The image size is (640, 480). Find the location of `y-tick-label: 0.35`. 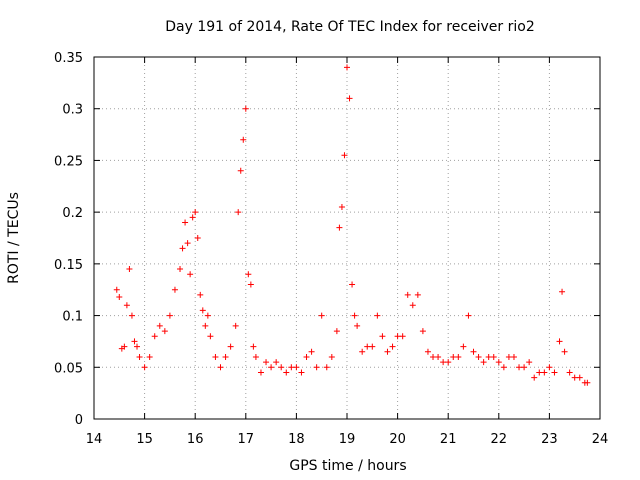

y-tick-label: 0.35 is located at coordinates (68, 58).